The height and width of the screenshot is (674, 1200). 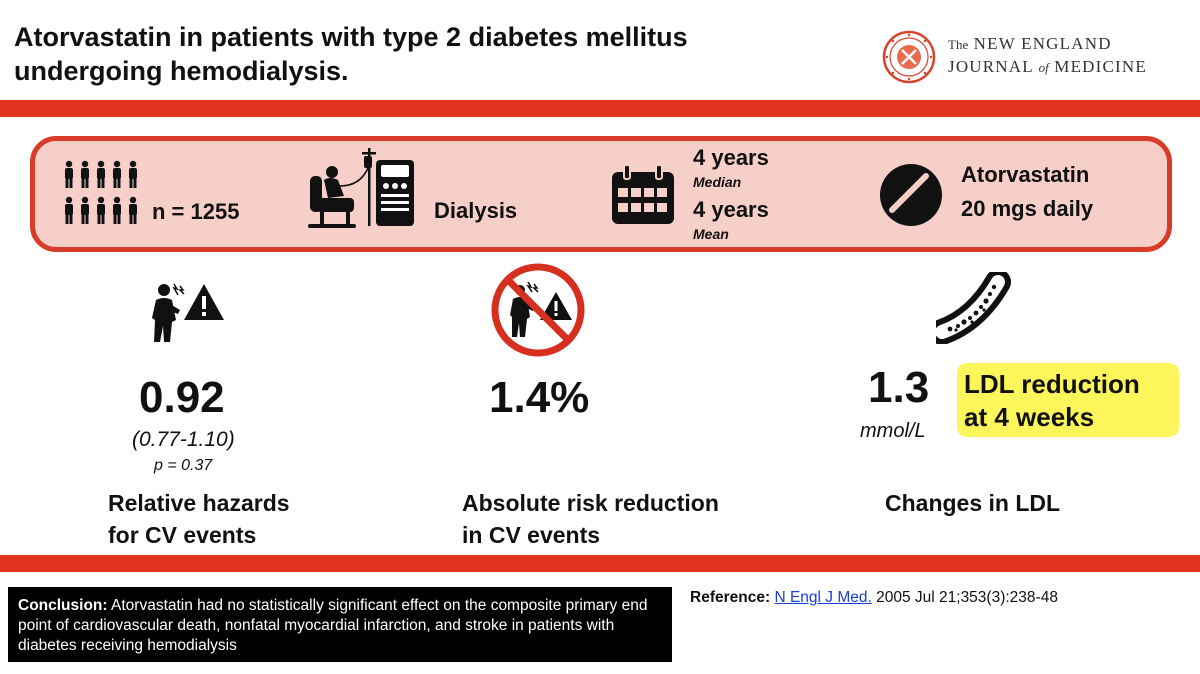 What do you see at coordinates (183, 465) in the screenshot?
I see `relative-hazards-p-value: p = 0.37` at bounding box center [183, 465].